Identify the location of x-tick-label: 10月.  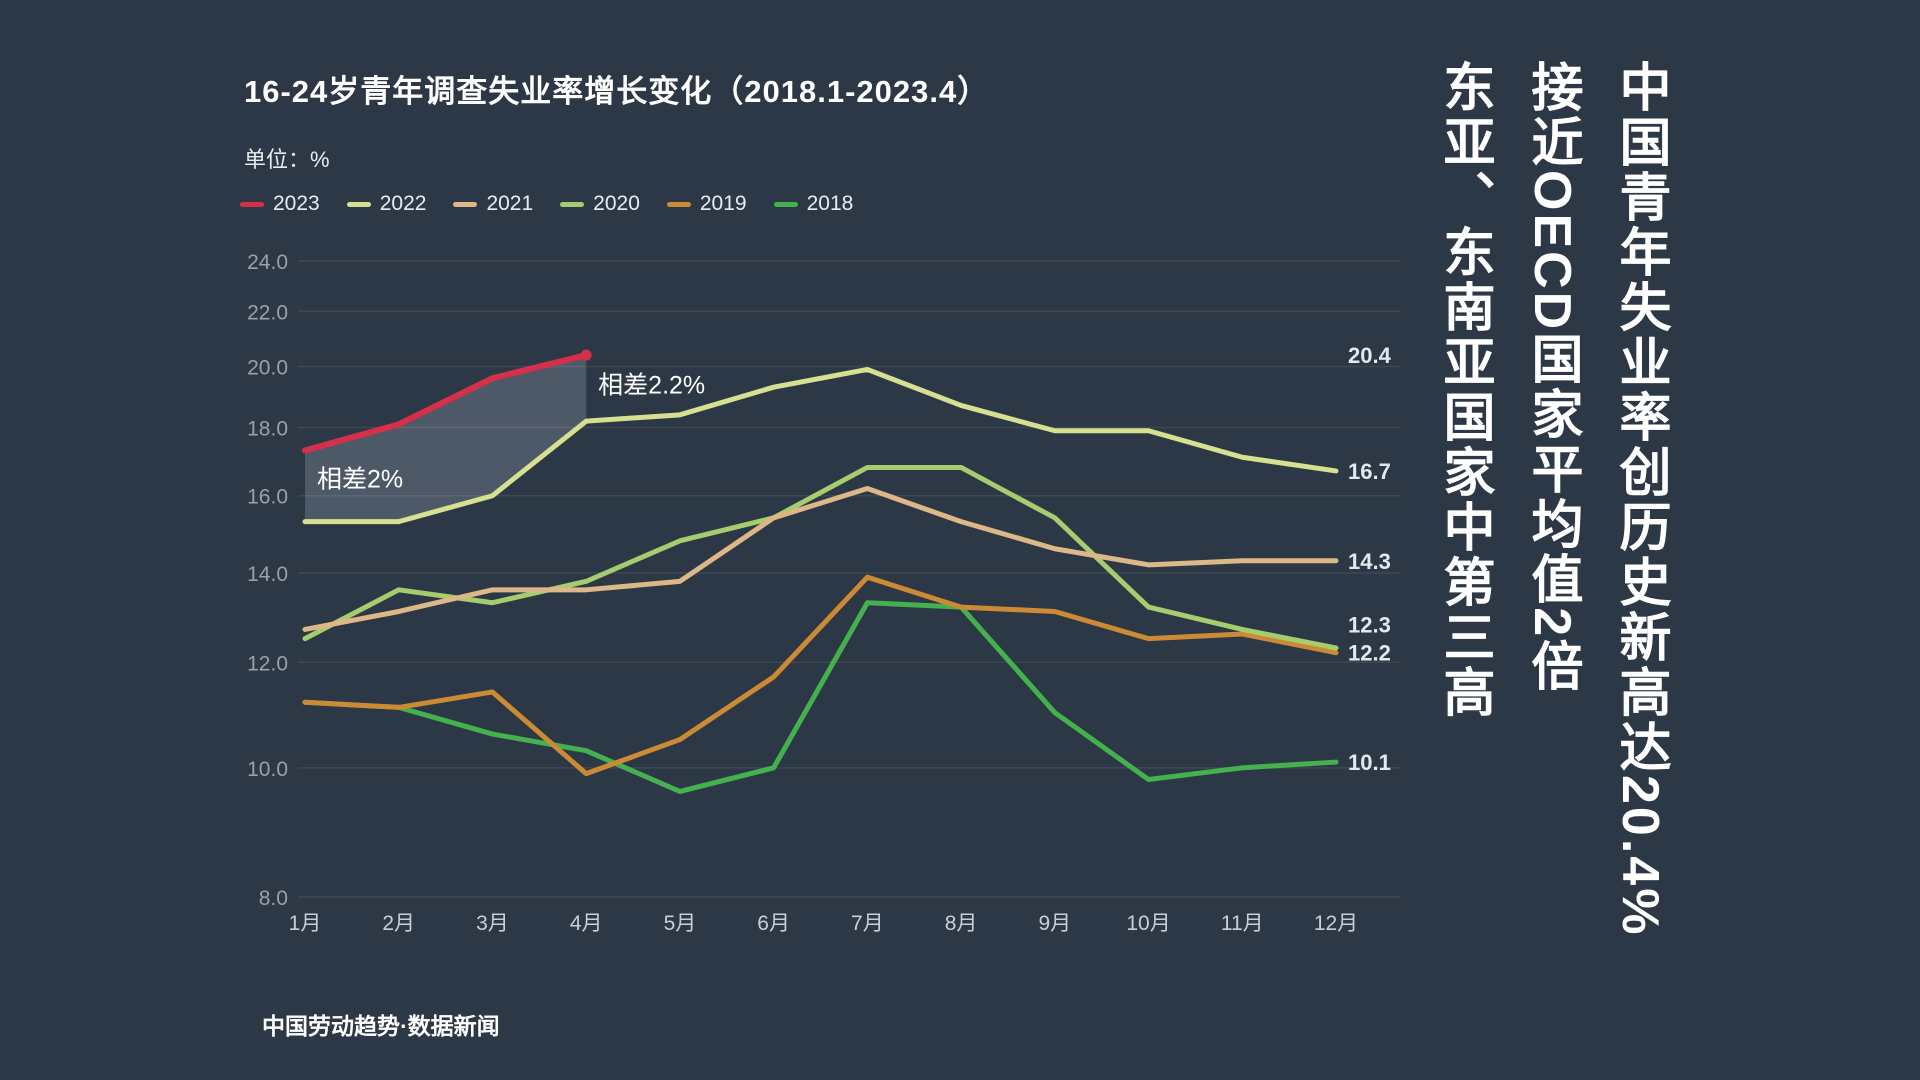
(1148, 923).